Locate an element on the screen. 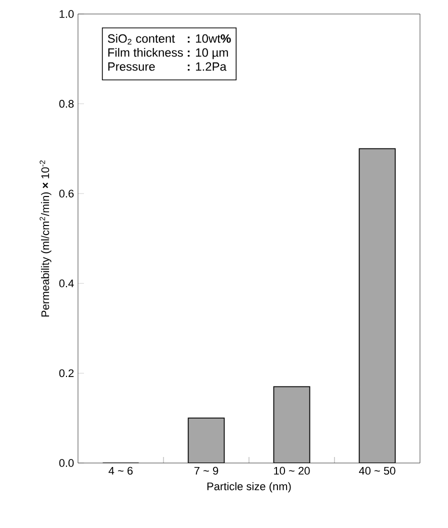  x-tick-label: 4 ~ 6 is located at coordinates (120, 470).